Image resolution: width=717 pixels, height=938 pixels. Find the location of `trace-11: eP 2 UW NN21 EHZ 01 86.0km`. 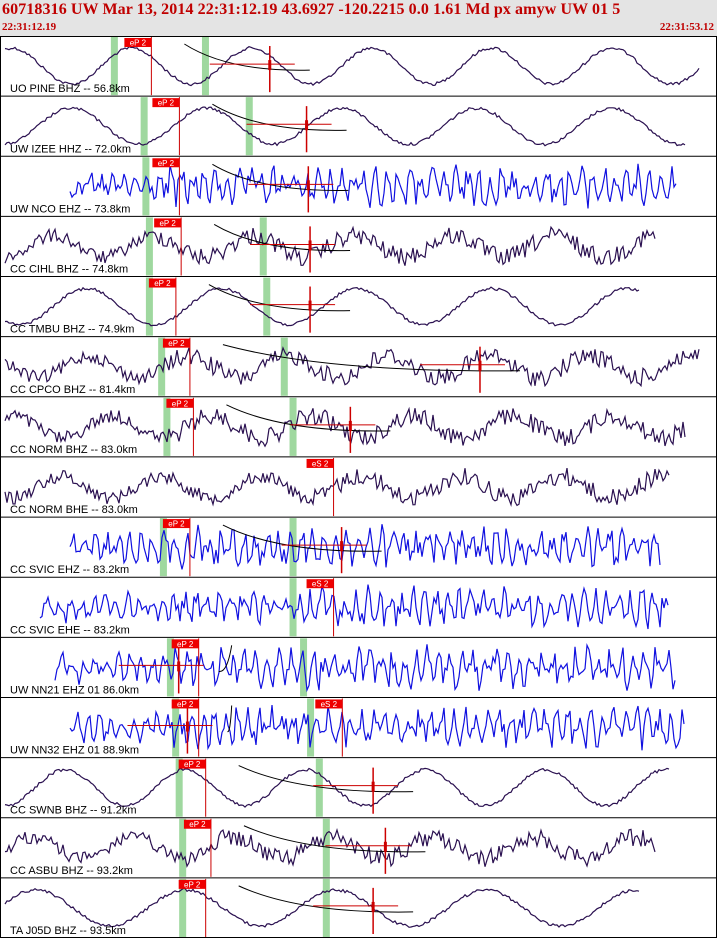

trace-11: eP 2 UW NN21 EHZ 01 86.0km is located at coordinates (358, 666).